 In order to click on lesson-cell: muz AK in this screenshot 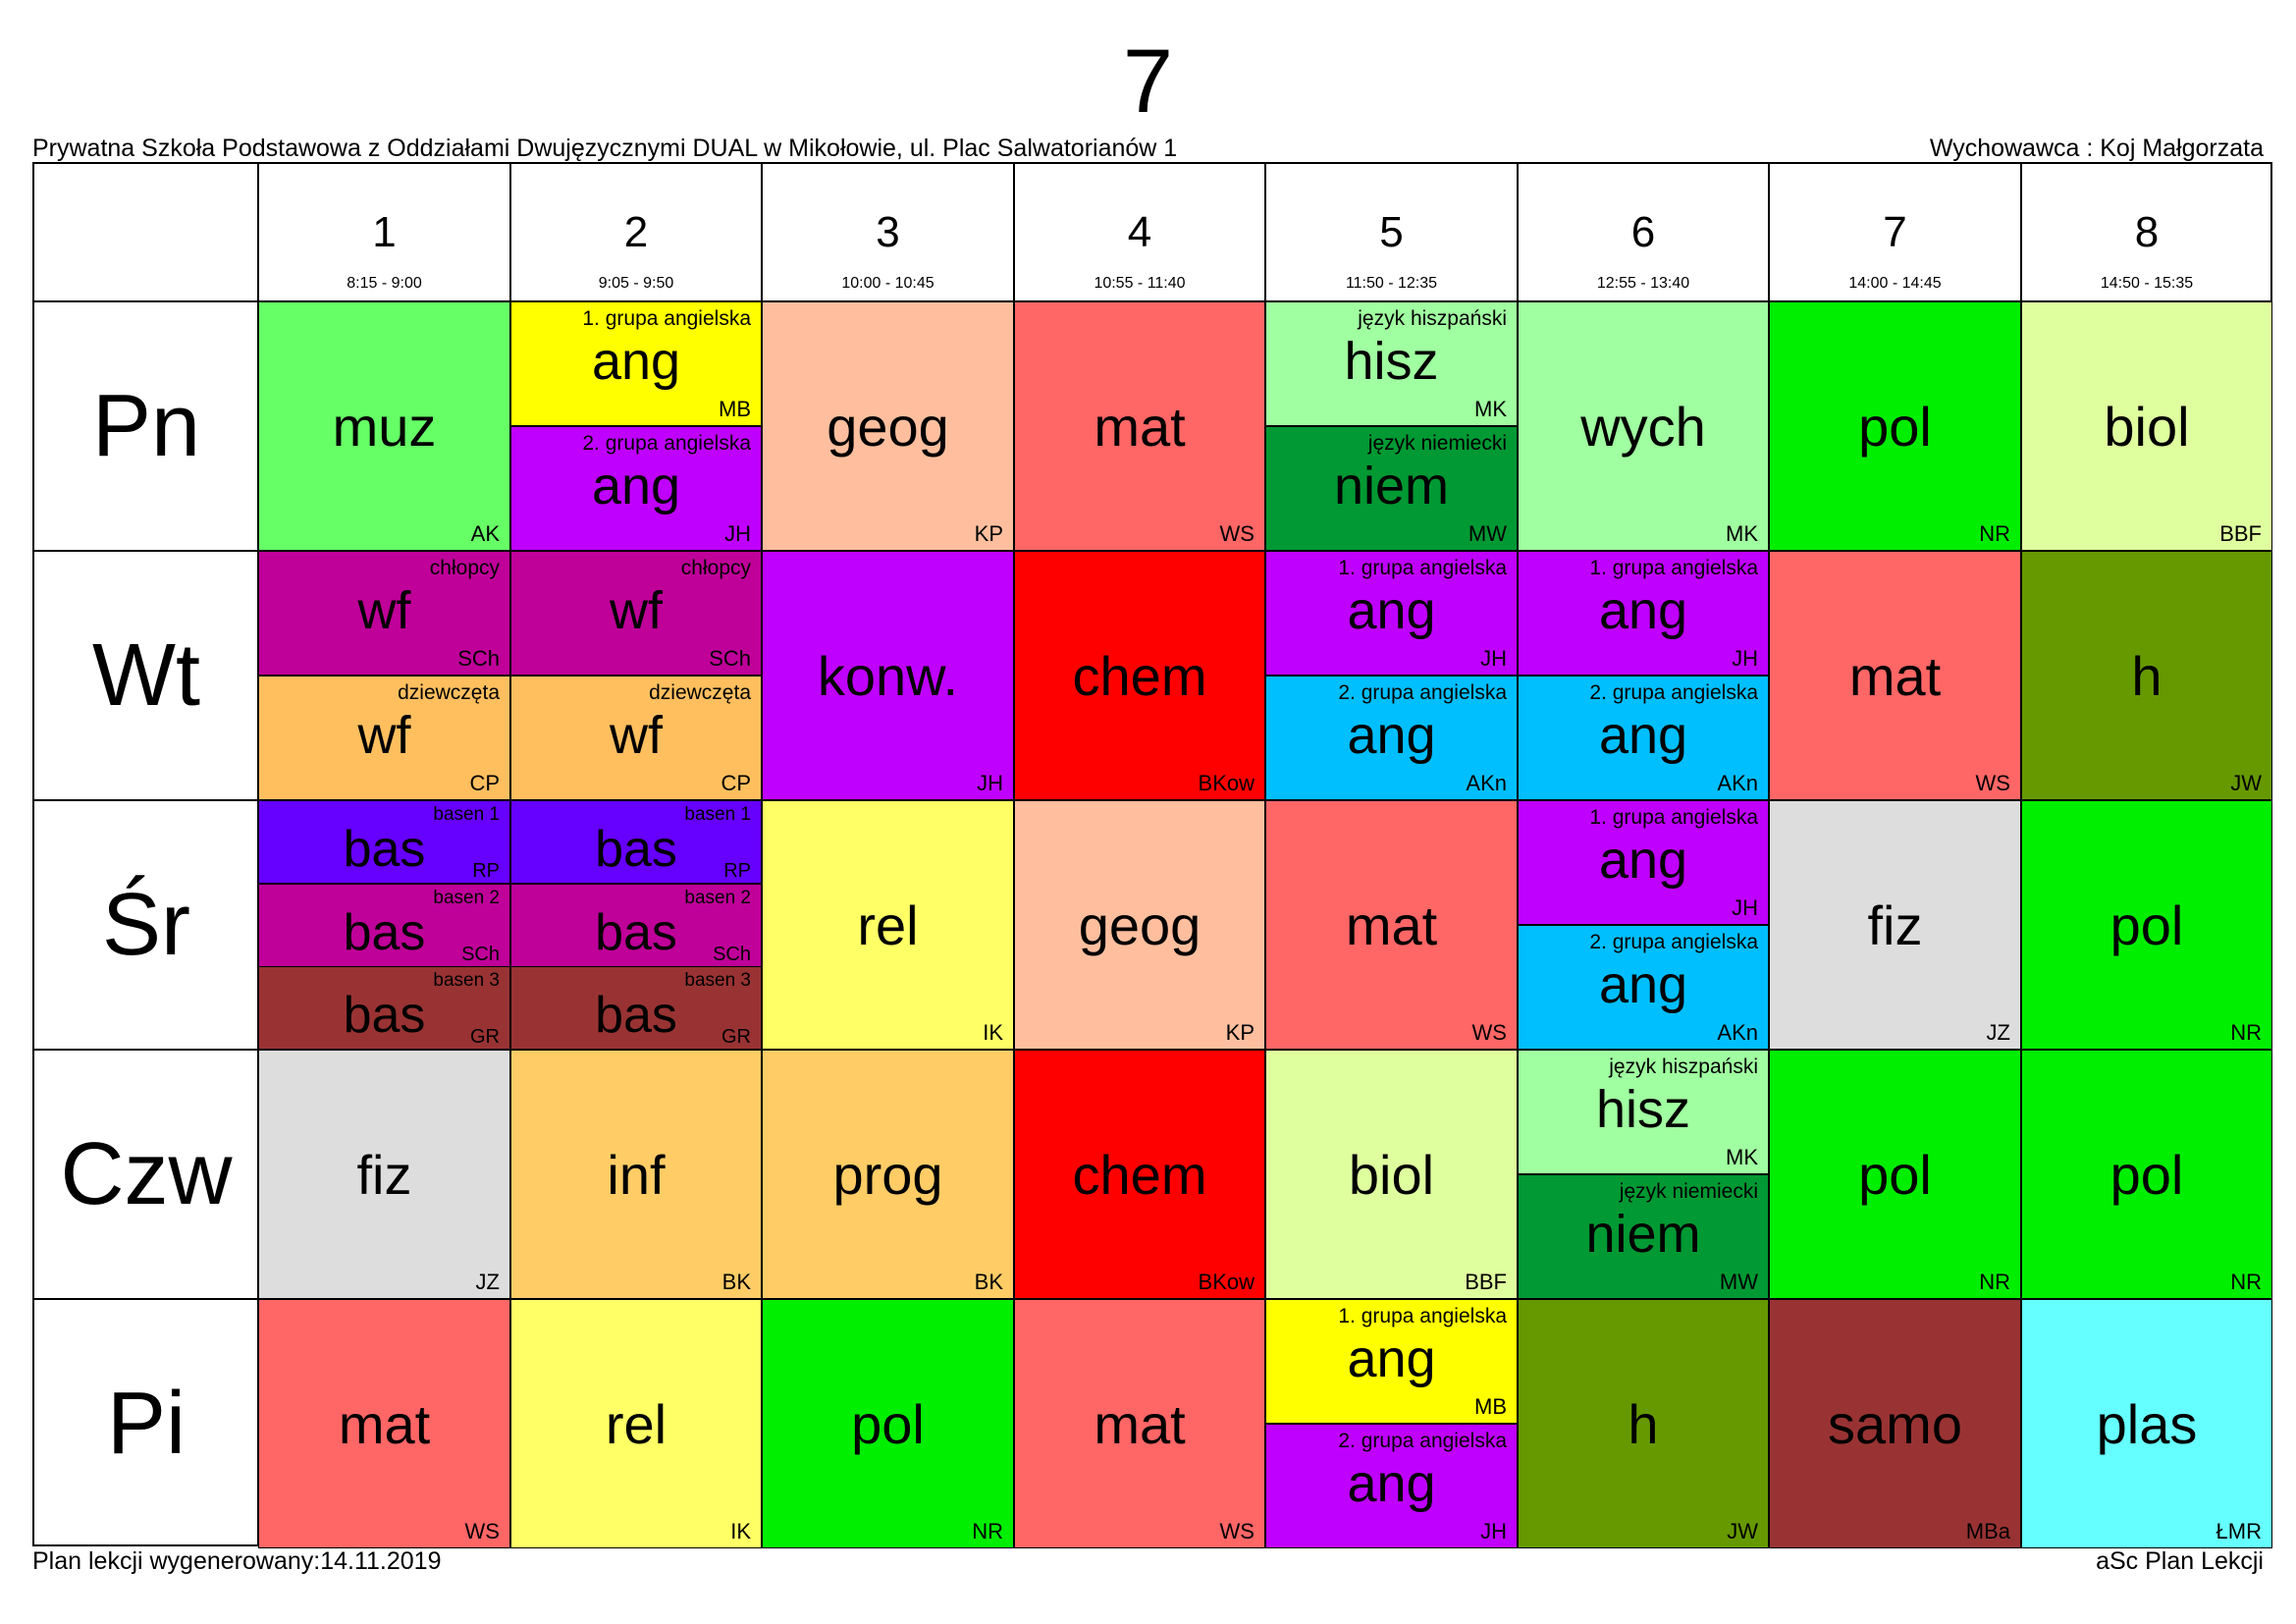, I will do `click(384, 426)`.